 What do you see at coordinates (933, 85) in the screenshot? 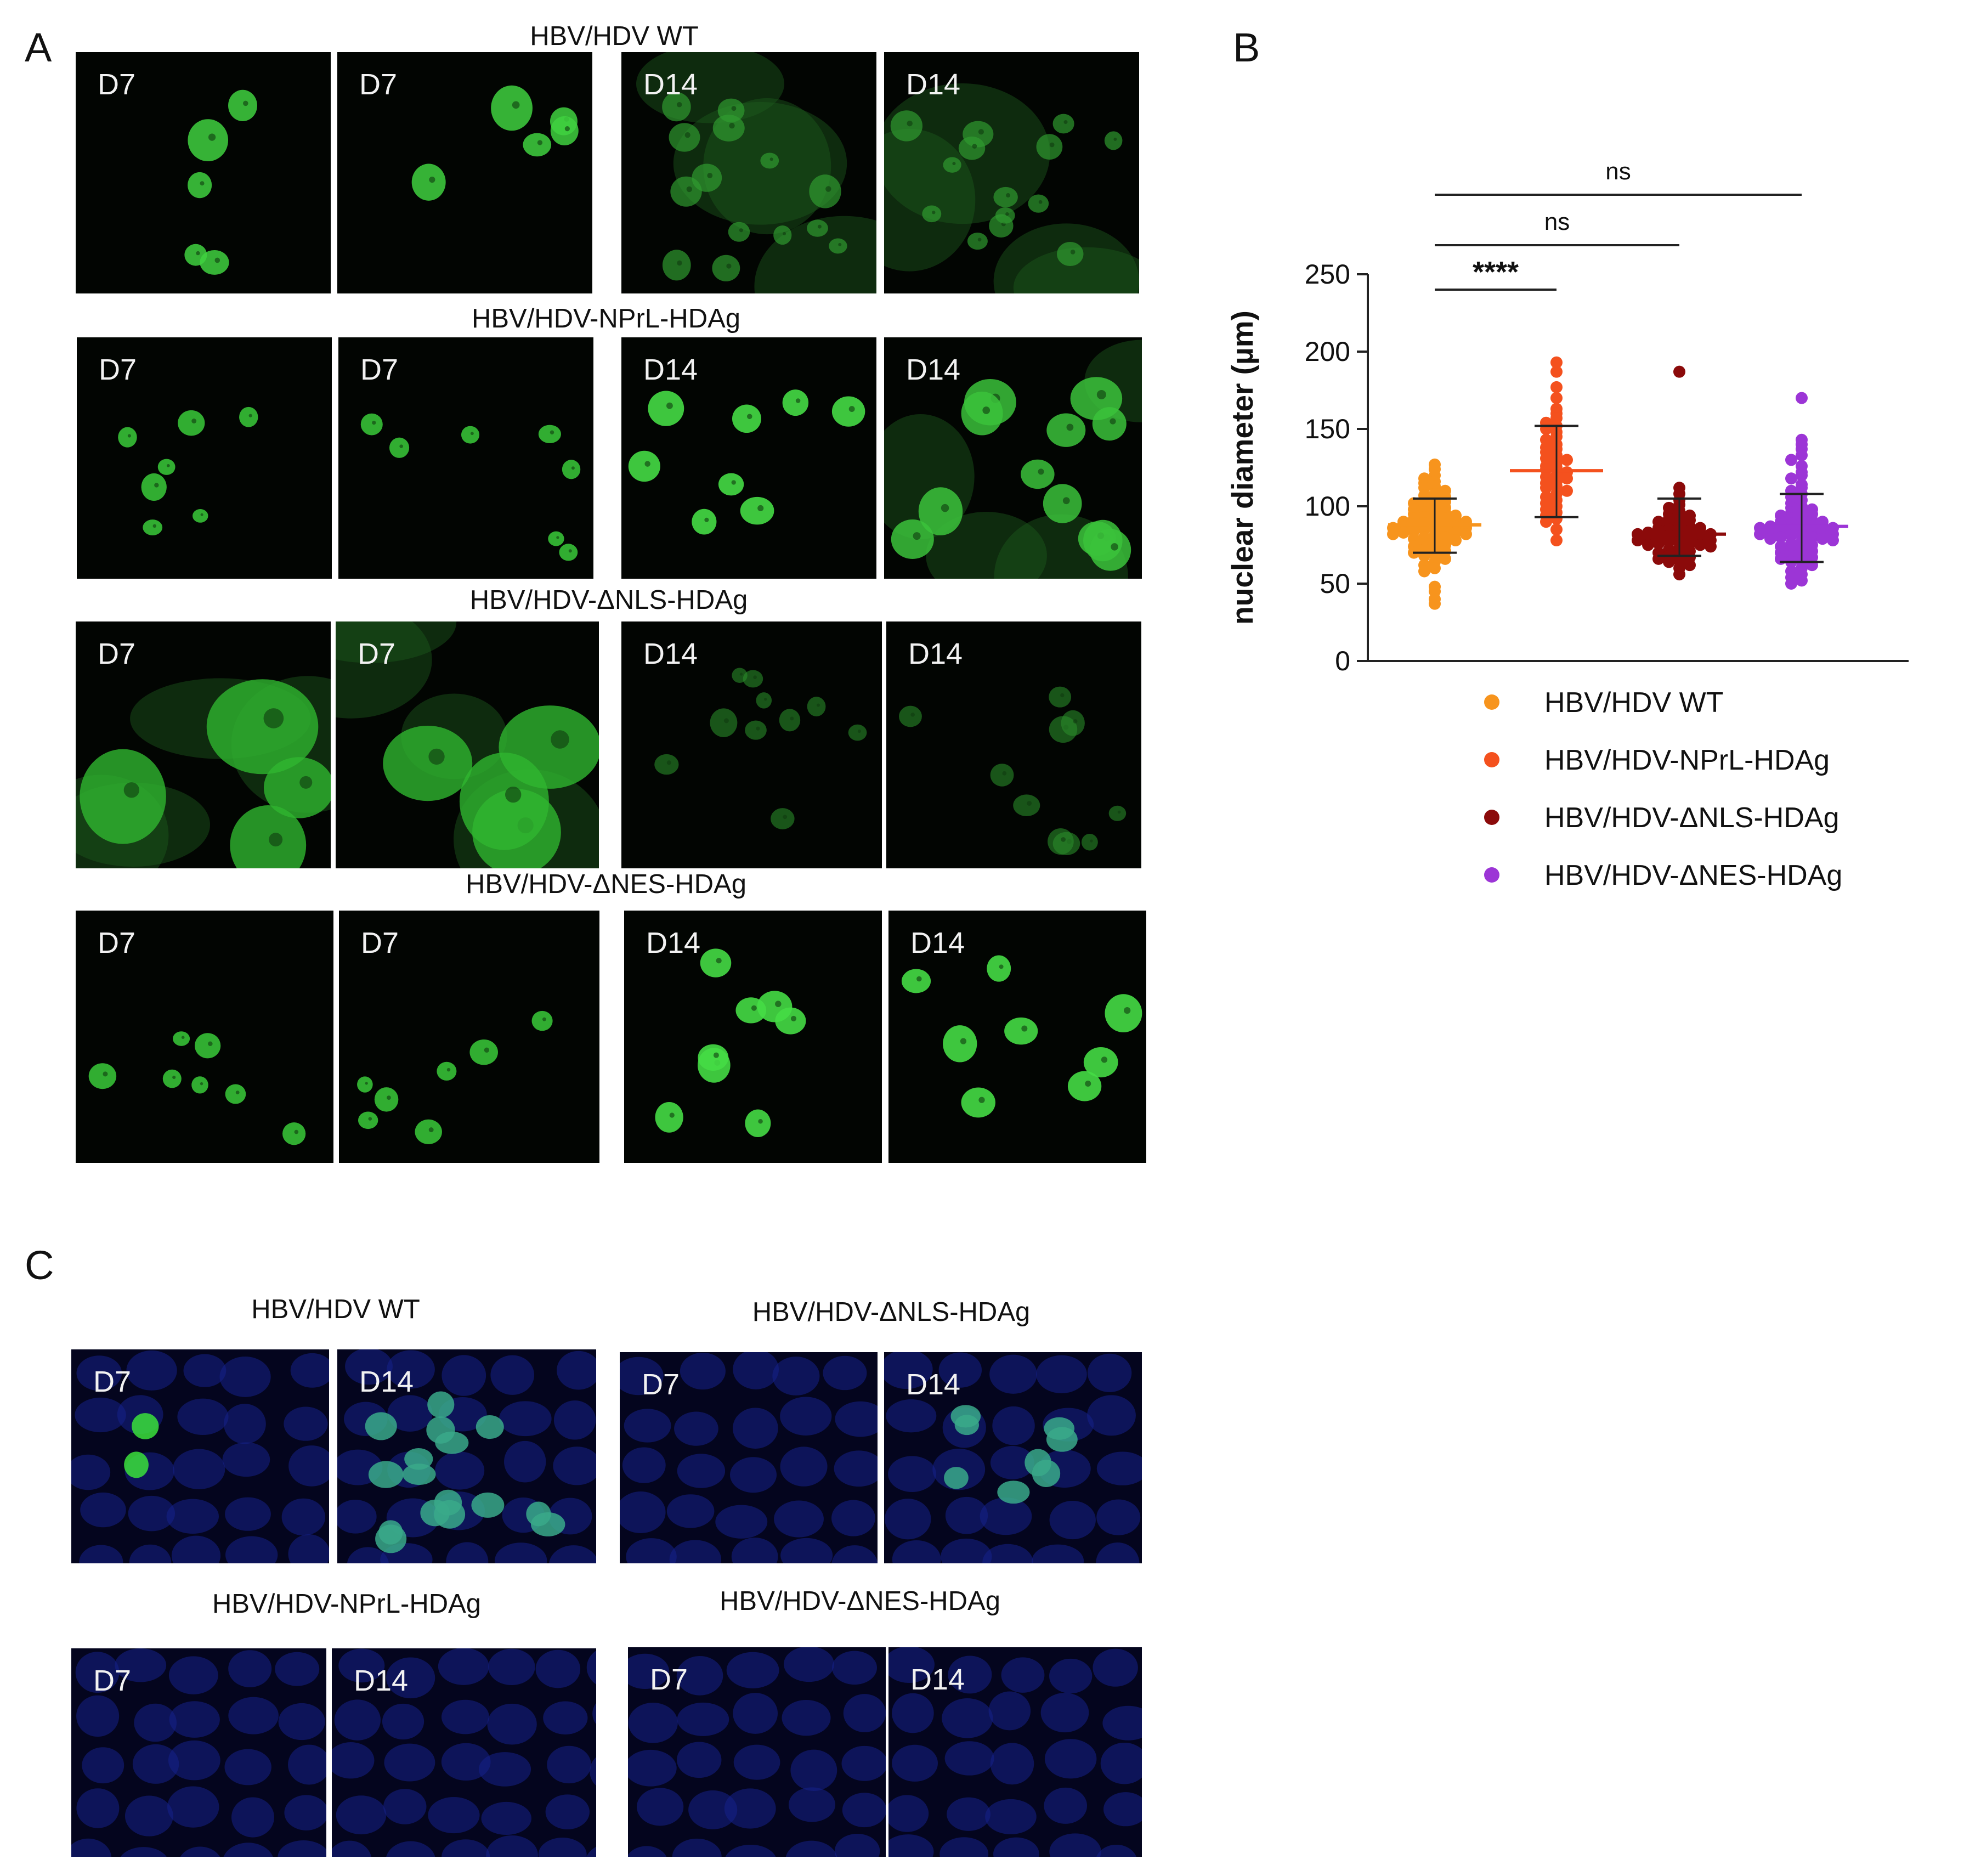
I see `day-label: D14` at bounding box center [933, 85].